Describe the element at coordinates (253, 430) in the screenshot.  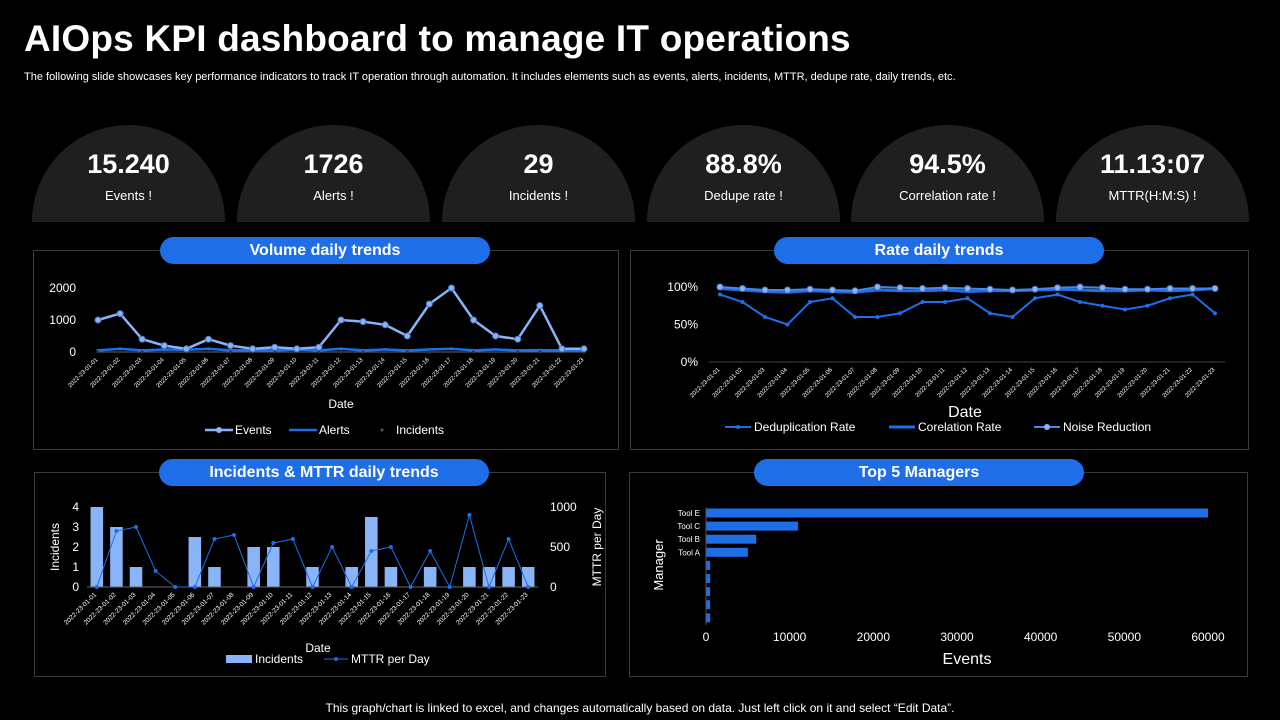
I see `legend-label-events: Events` at that location.